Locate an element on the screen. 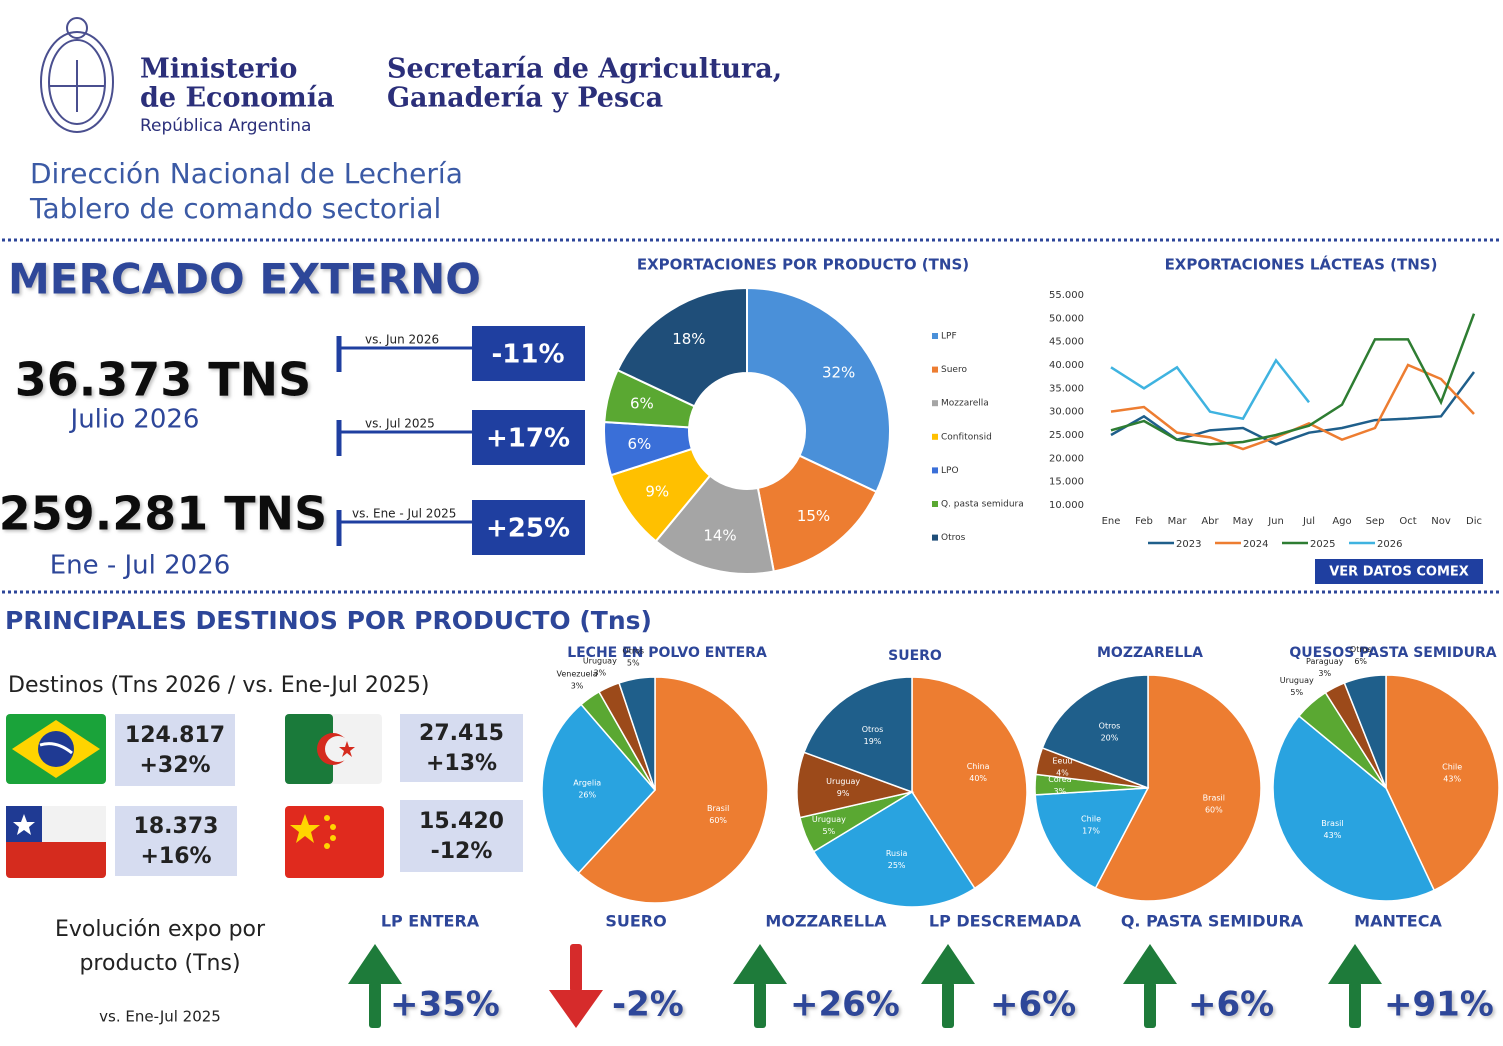  button-bg is located at coordinates (1399, 571).